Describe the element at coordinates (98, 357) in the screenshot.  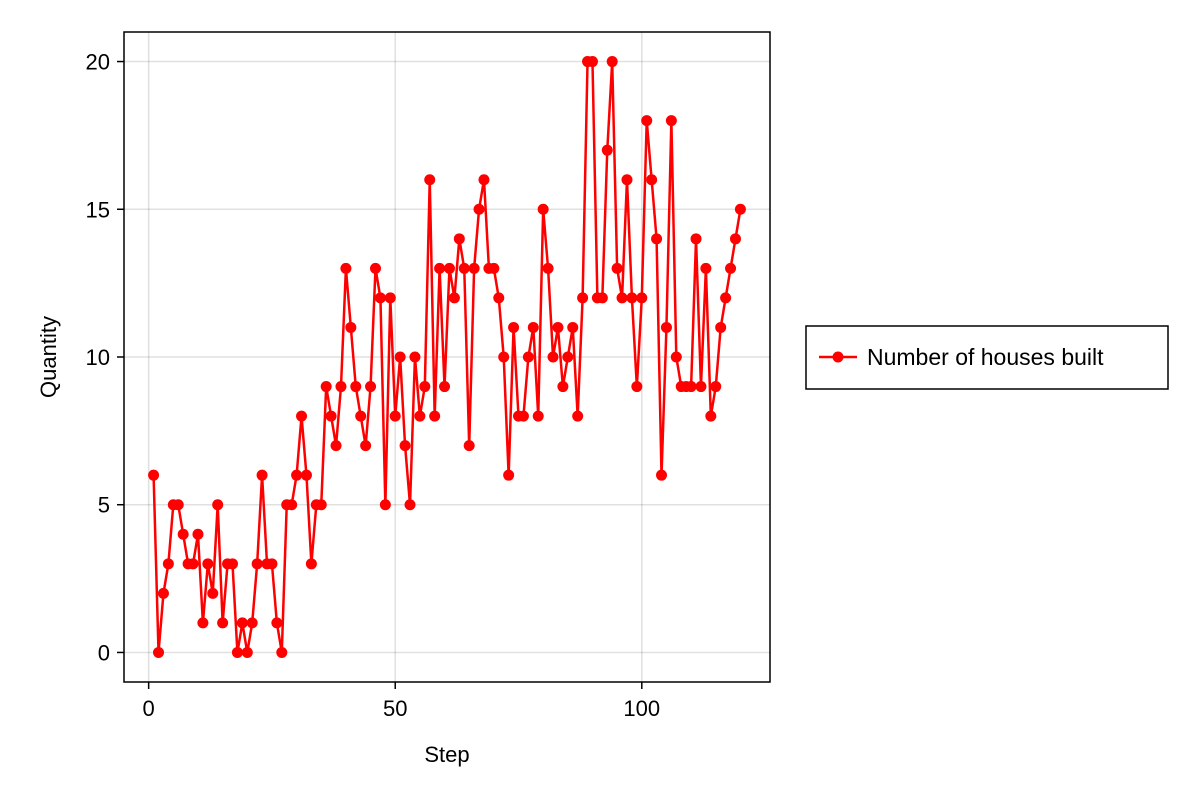
I see `y-tick-label: 10` at that location.